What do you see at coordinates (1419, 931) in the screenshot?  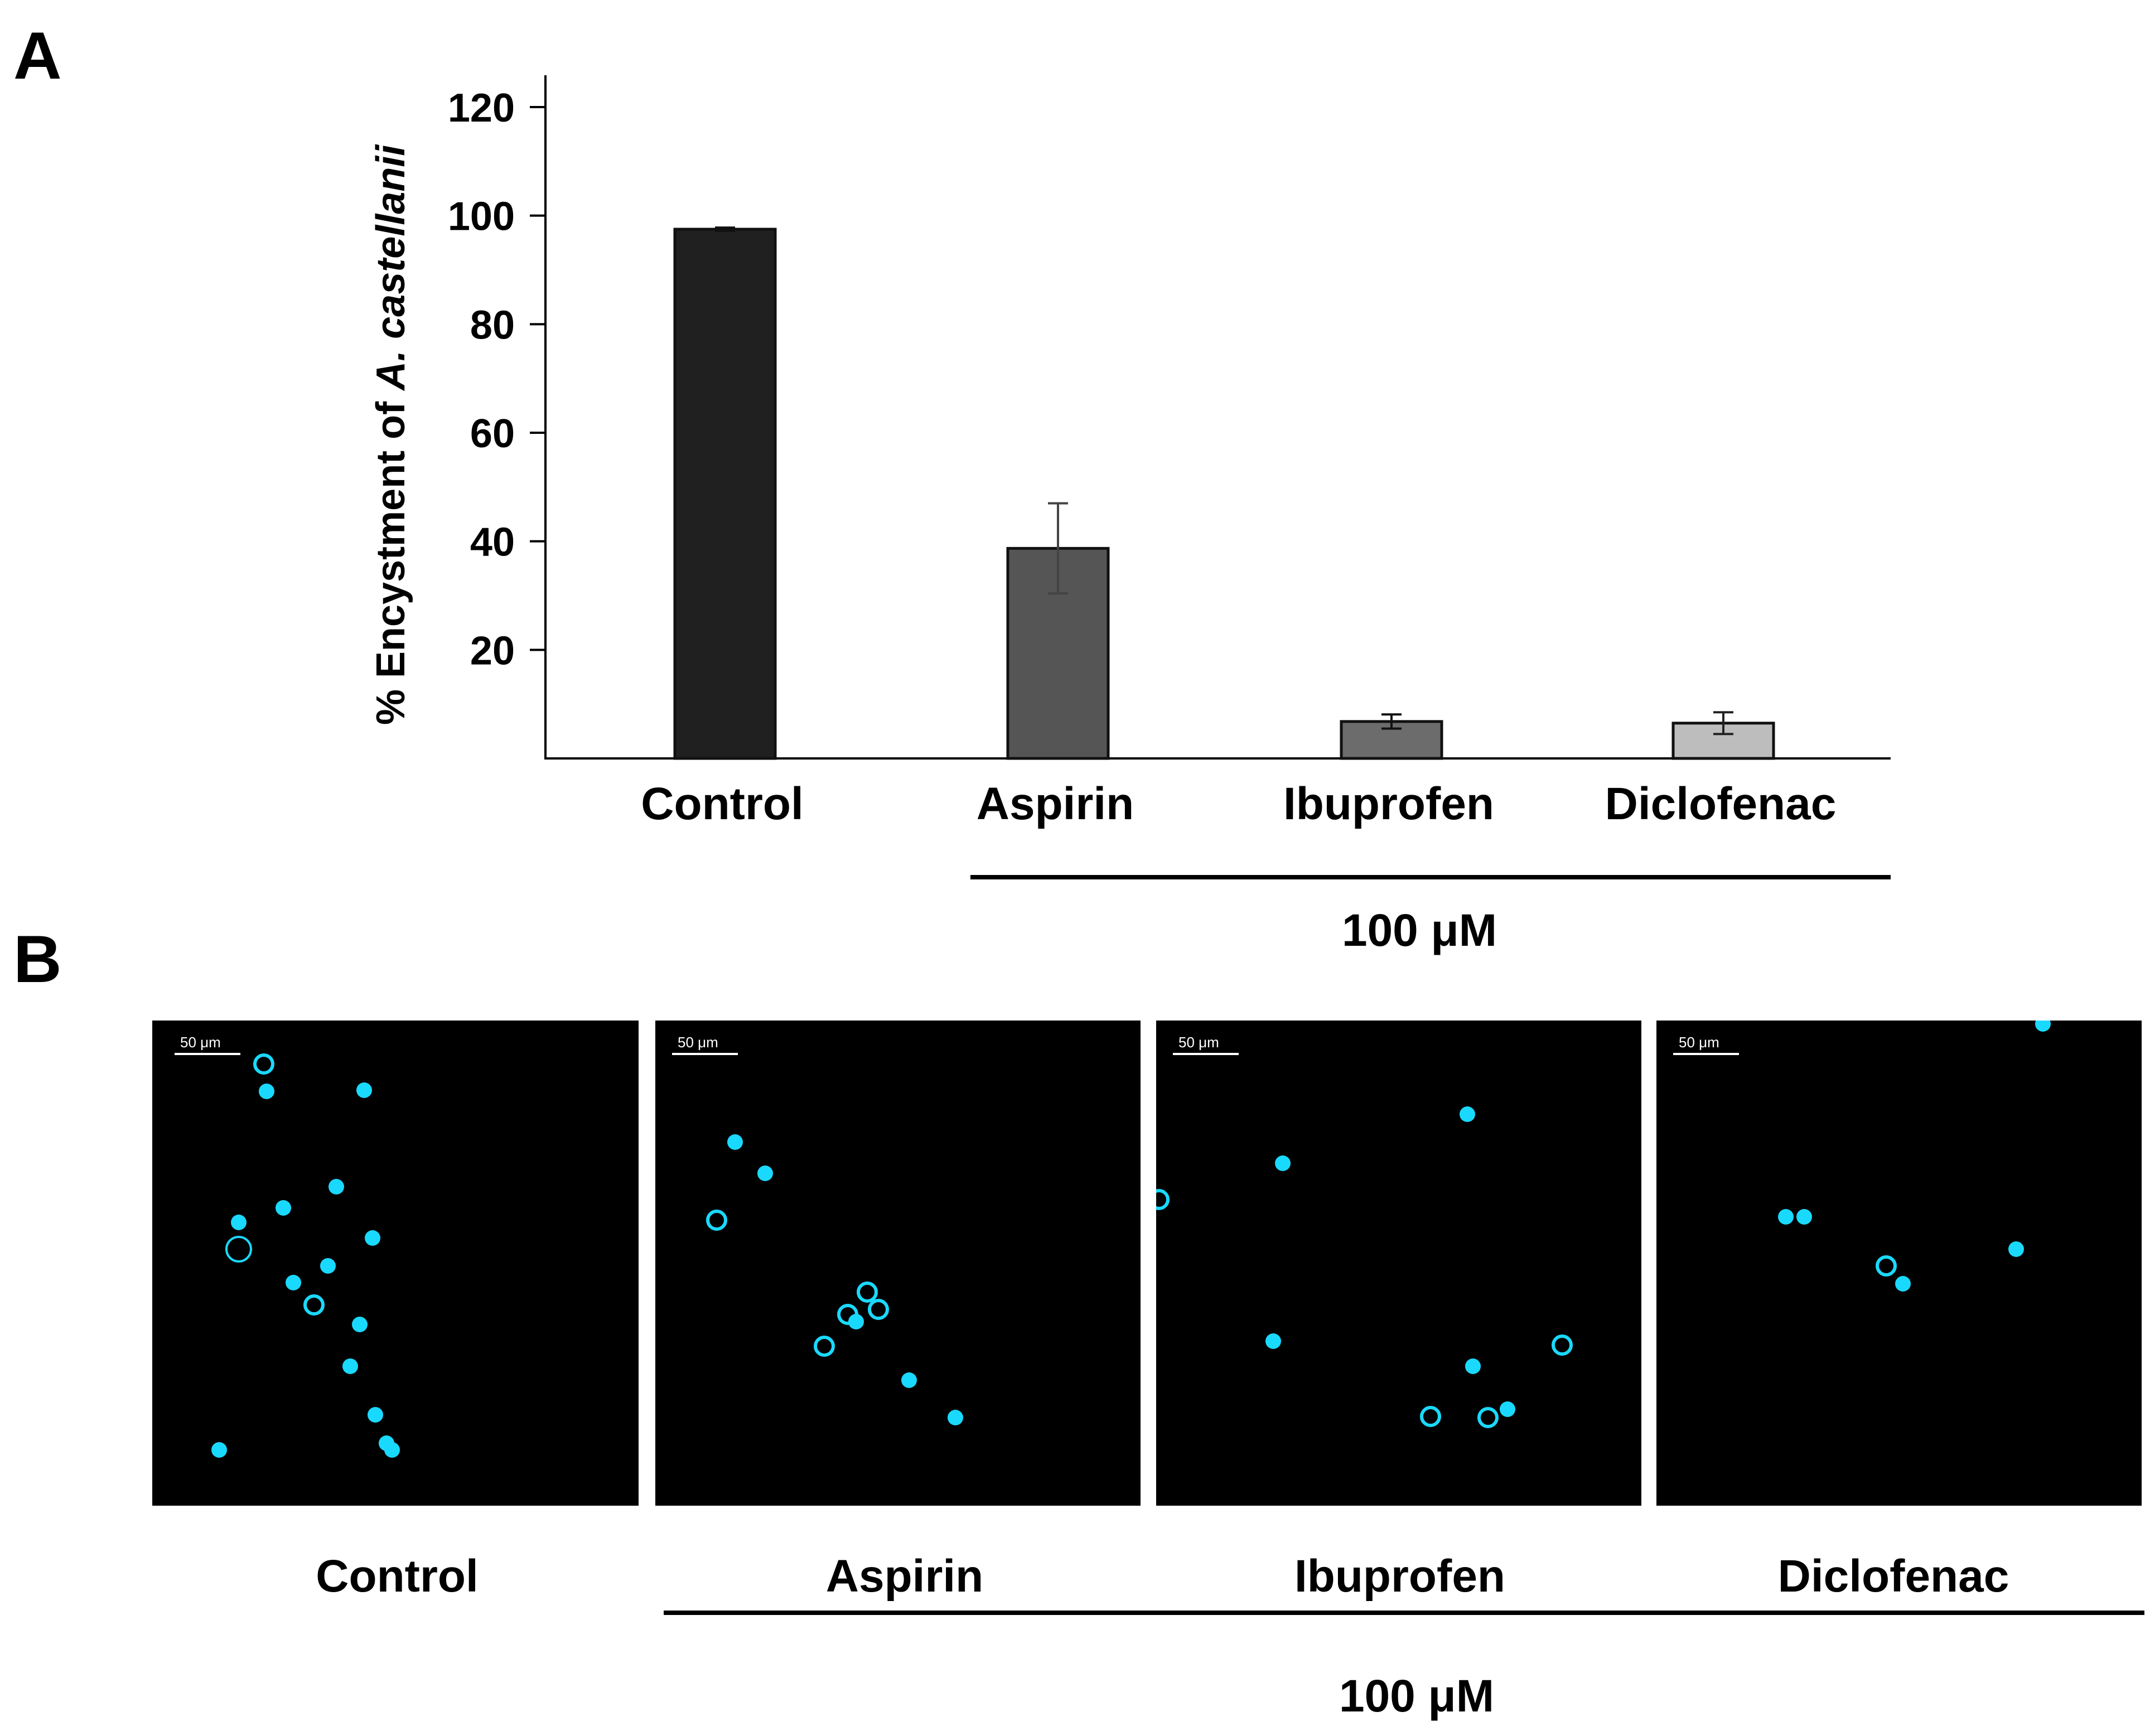 I see `concentration-label-a: 100 μM` at bounding box center [1419, 931].